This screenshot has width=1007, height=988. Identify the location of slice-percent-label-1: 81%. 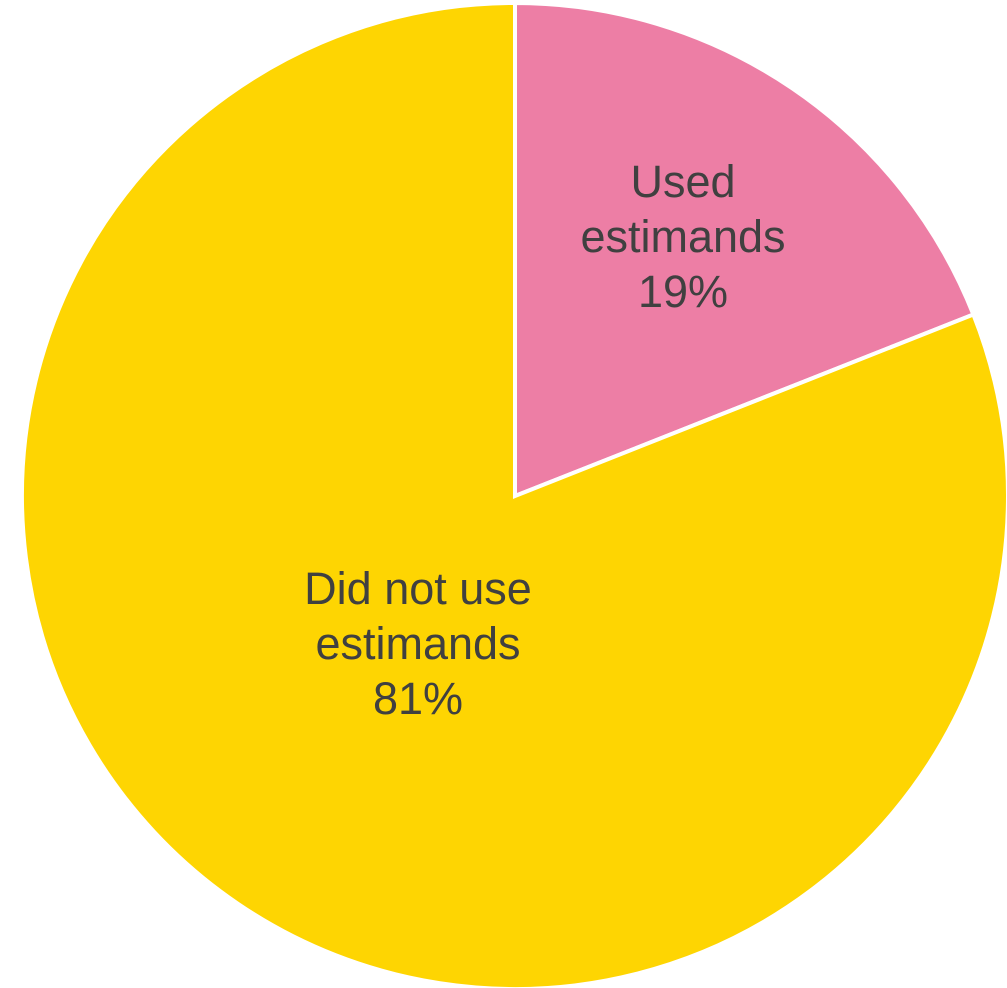
(418, 698).